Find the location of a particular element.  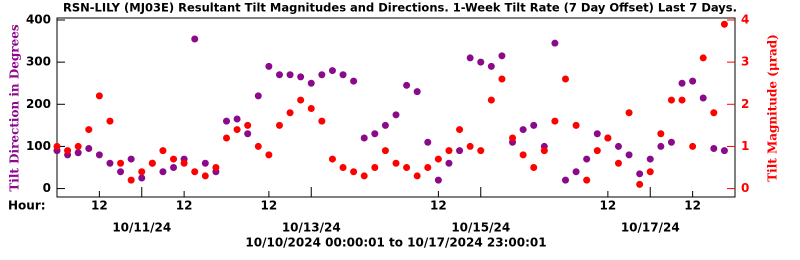

x-axis-label: Hour: is located at coordinates (27, 206).